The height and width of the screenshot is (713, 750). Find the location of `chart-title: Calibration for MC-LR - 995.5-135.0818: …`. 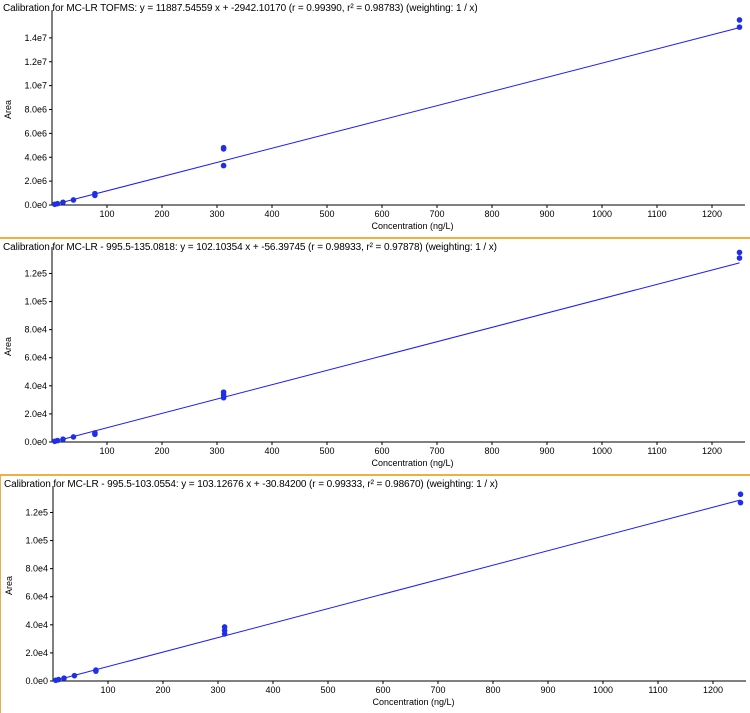

chart-title: Calibration for MC-LR - 995.5-135.0818: … is located at coordinates (250, 247).